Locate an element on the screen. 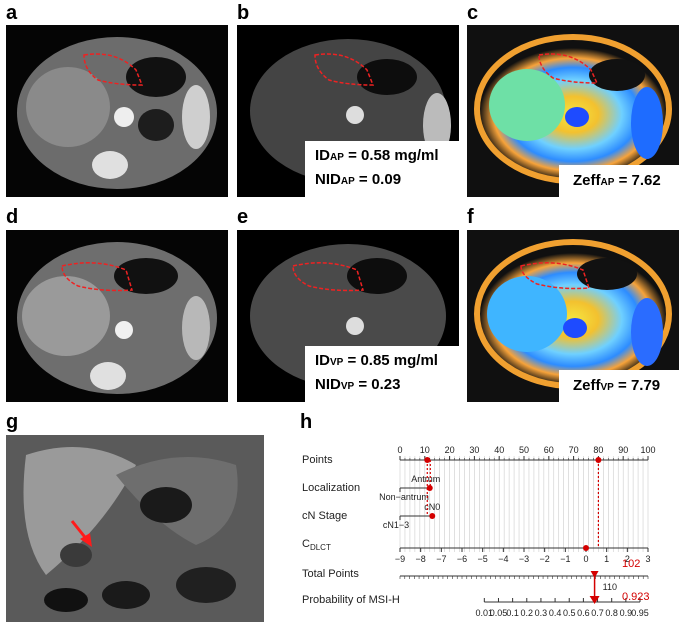 The height and width of the screenshot is (626, 685). probability-value: 0.923 is located at coordinates (636, 597).